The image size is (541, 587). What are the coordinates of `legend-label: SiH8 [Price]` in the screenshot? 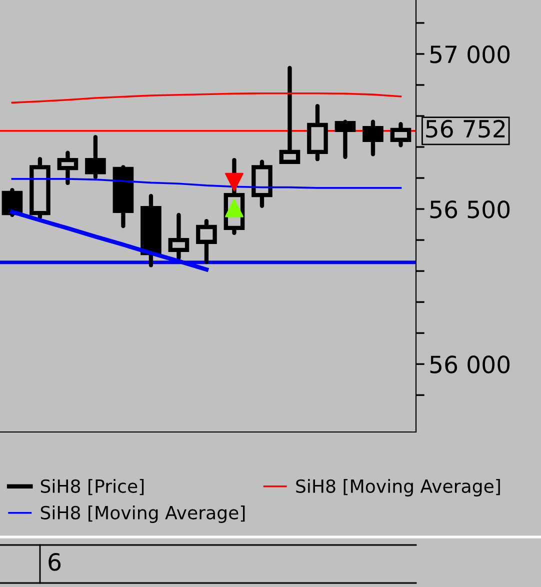 It's located at (92, 487).